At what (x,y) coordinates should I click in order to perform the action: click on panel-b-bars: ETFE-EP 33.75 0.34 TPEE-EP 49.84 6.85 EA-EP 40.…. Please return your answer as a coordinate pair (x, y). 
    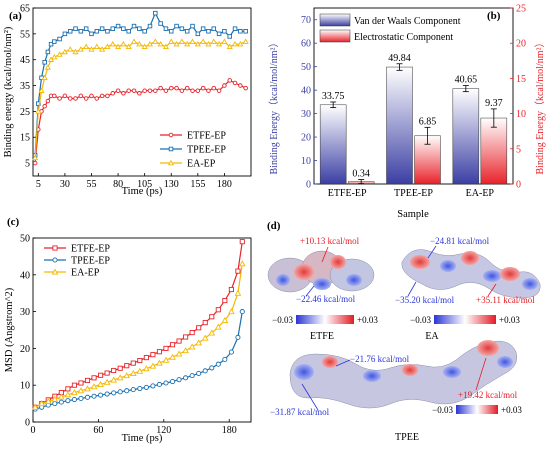
    Looking at the image, I should click on (413, 126).